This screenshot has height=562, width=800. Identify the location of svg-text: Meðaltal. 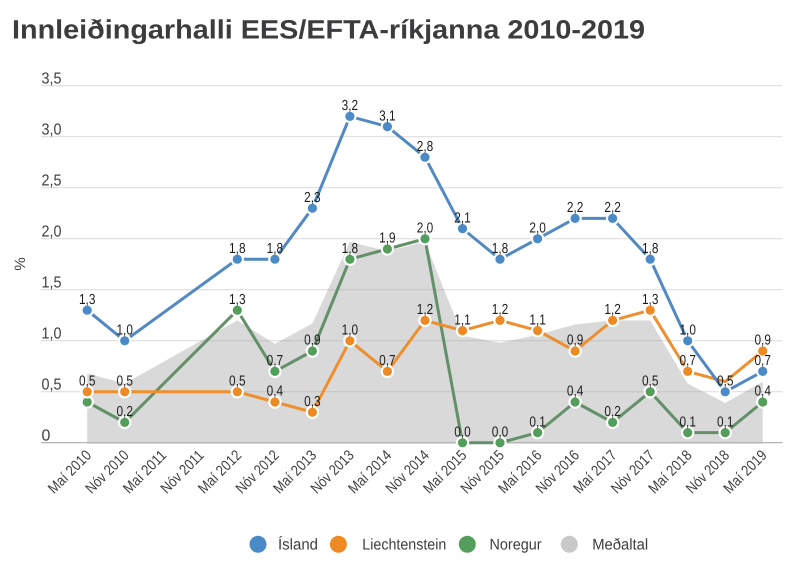
(620, 544).